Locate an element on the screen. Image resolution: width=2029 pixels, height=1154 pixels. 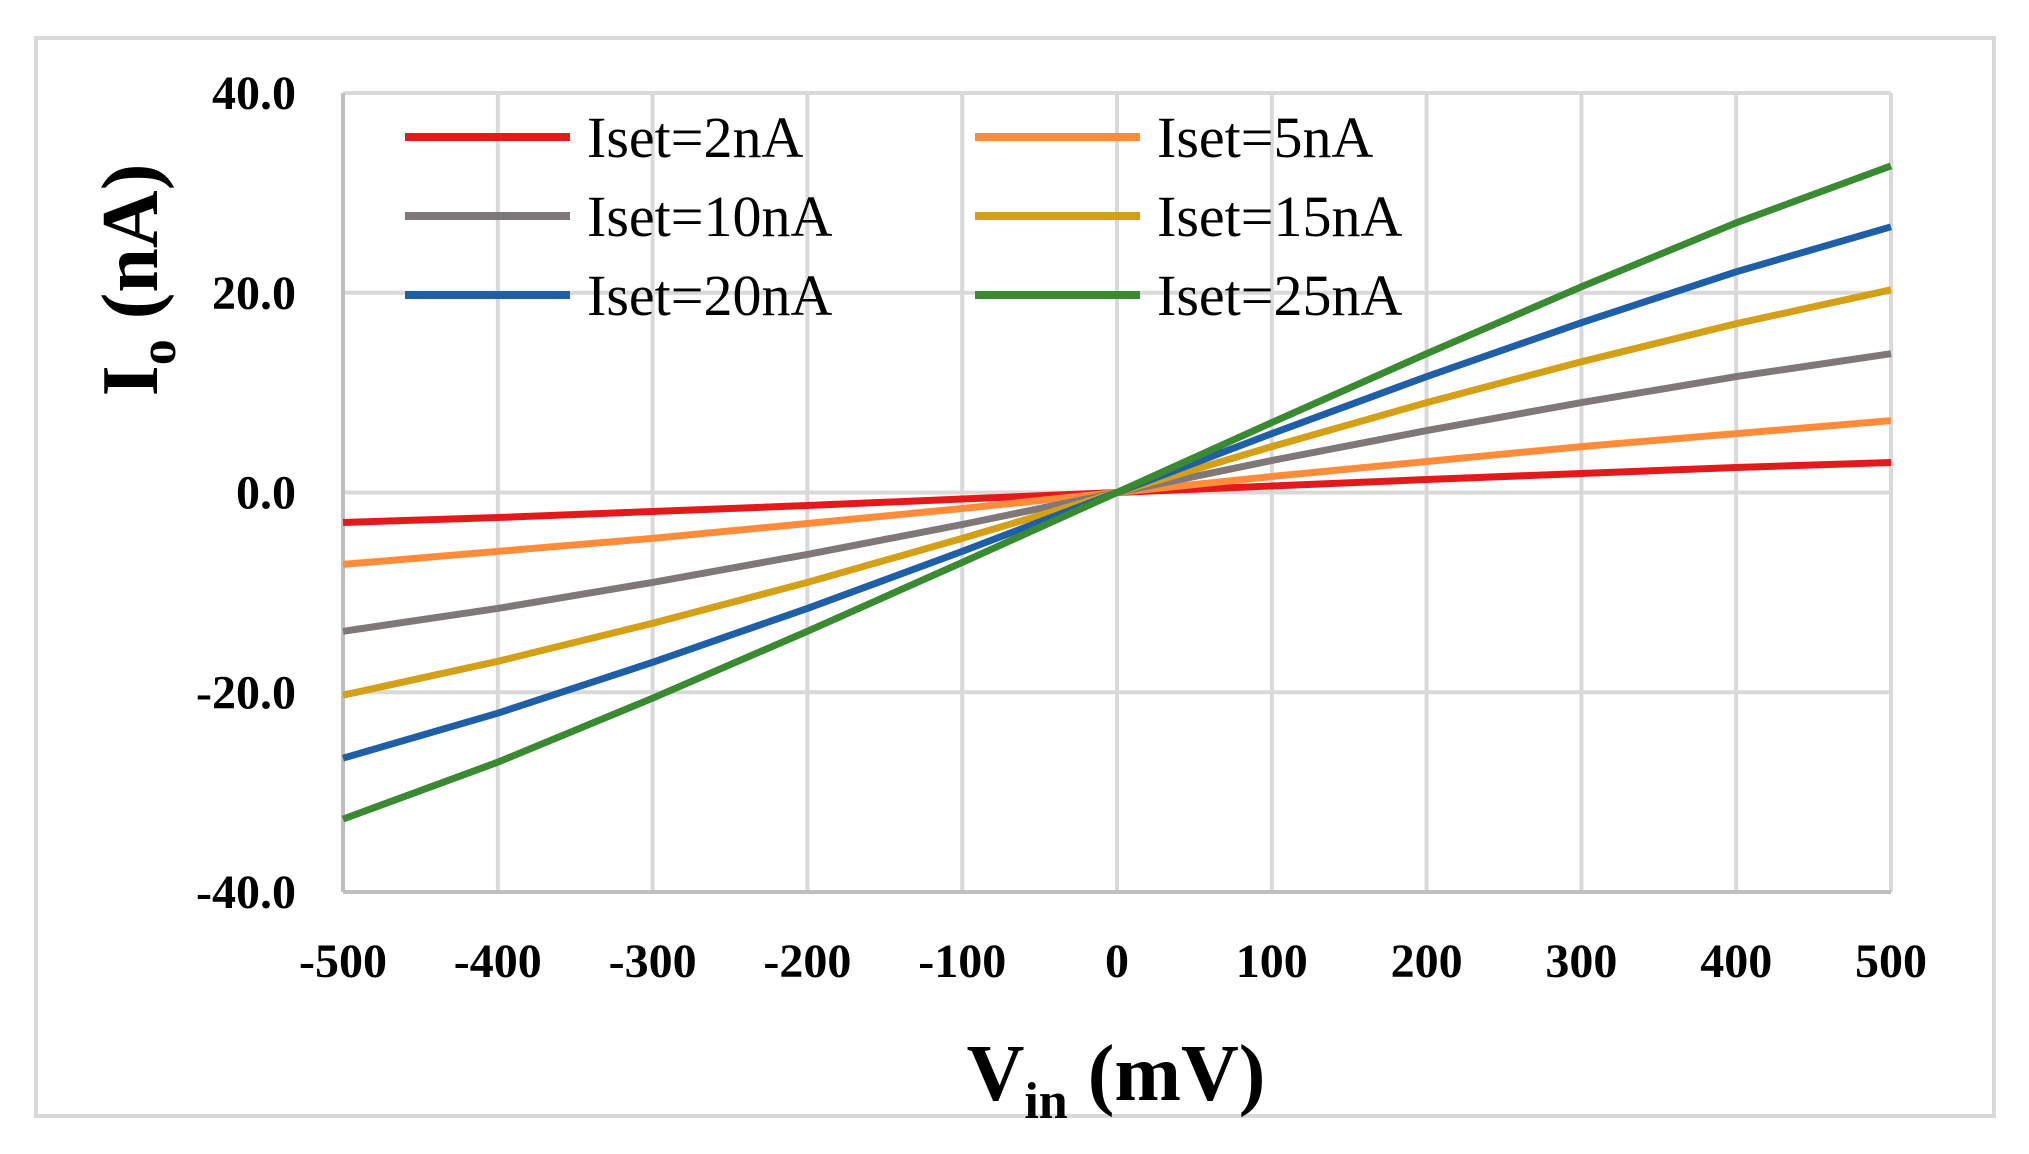
x-tick-labels: -500 -400 -300 -200 -100 0 100 200 300 400 500 is located at coordinates (1113, 961).